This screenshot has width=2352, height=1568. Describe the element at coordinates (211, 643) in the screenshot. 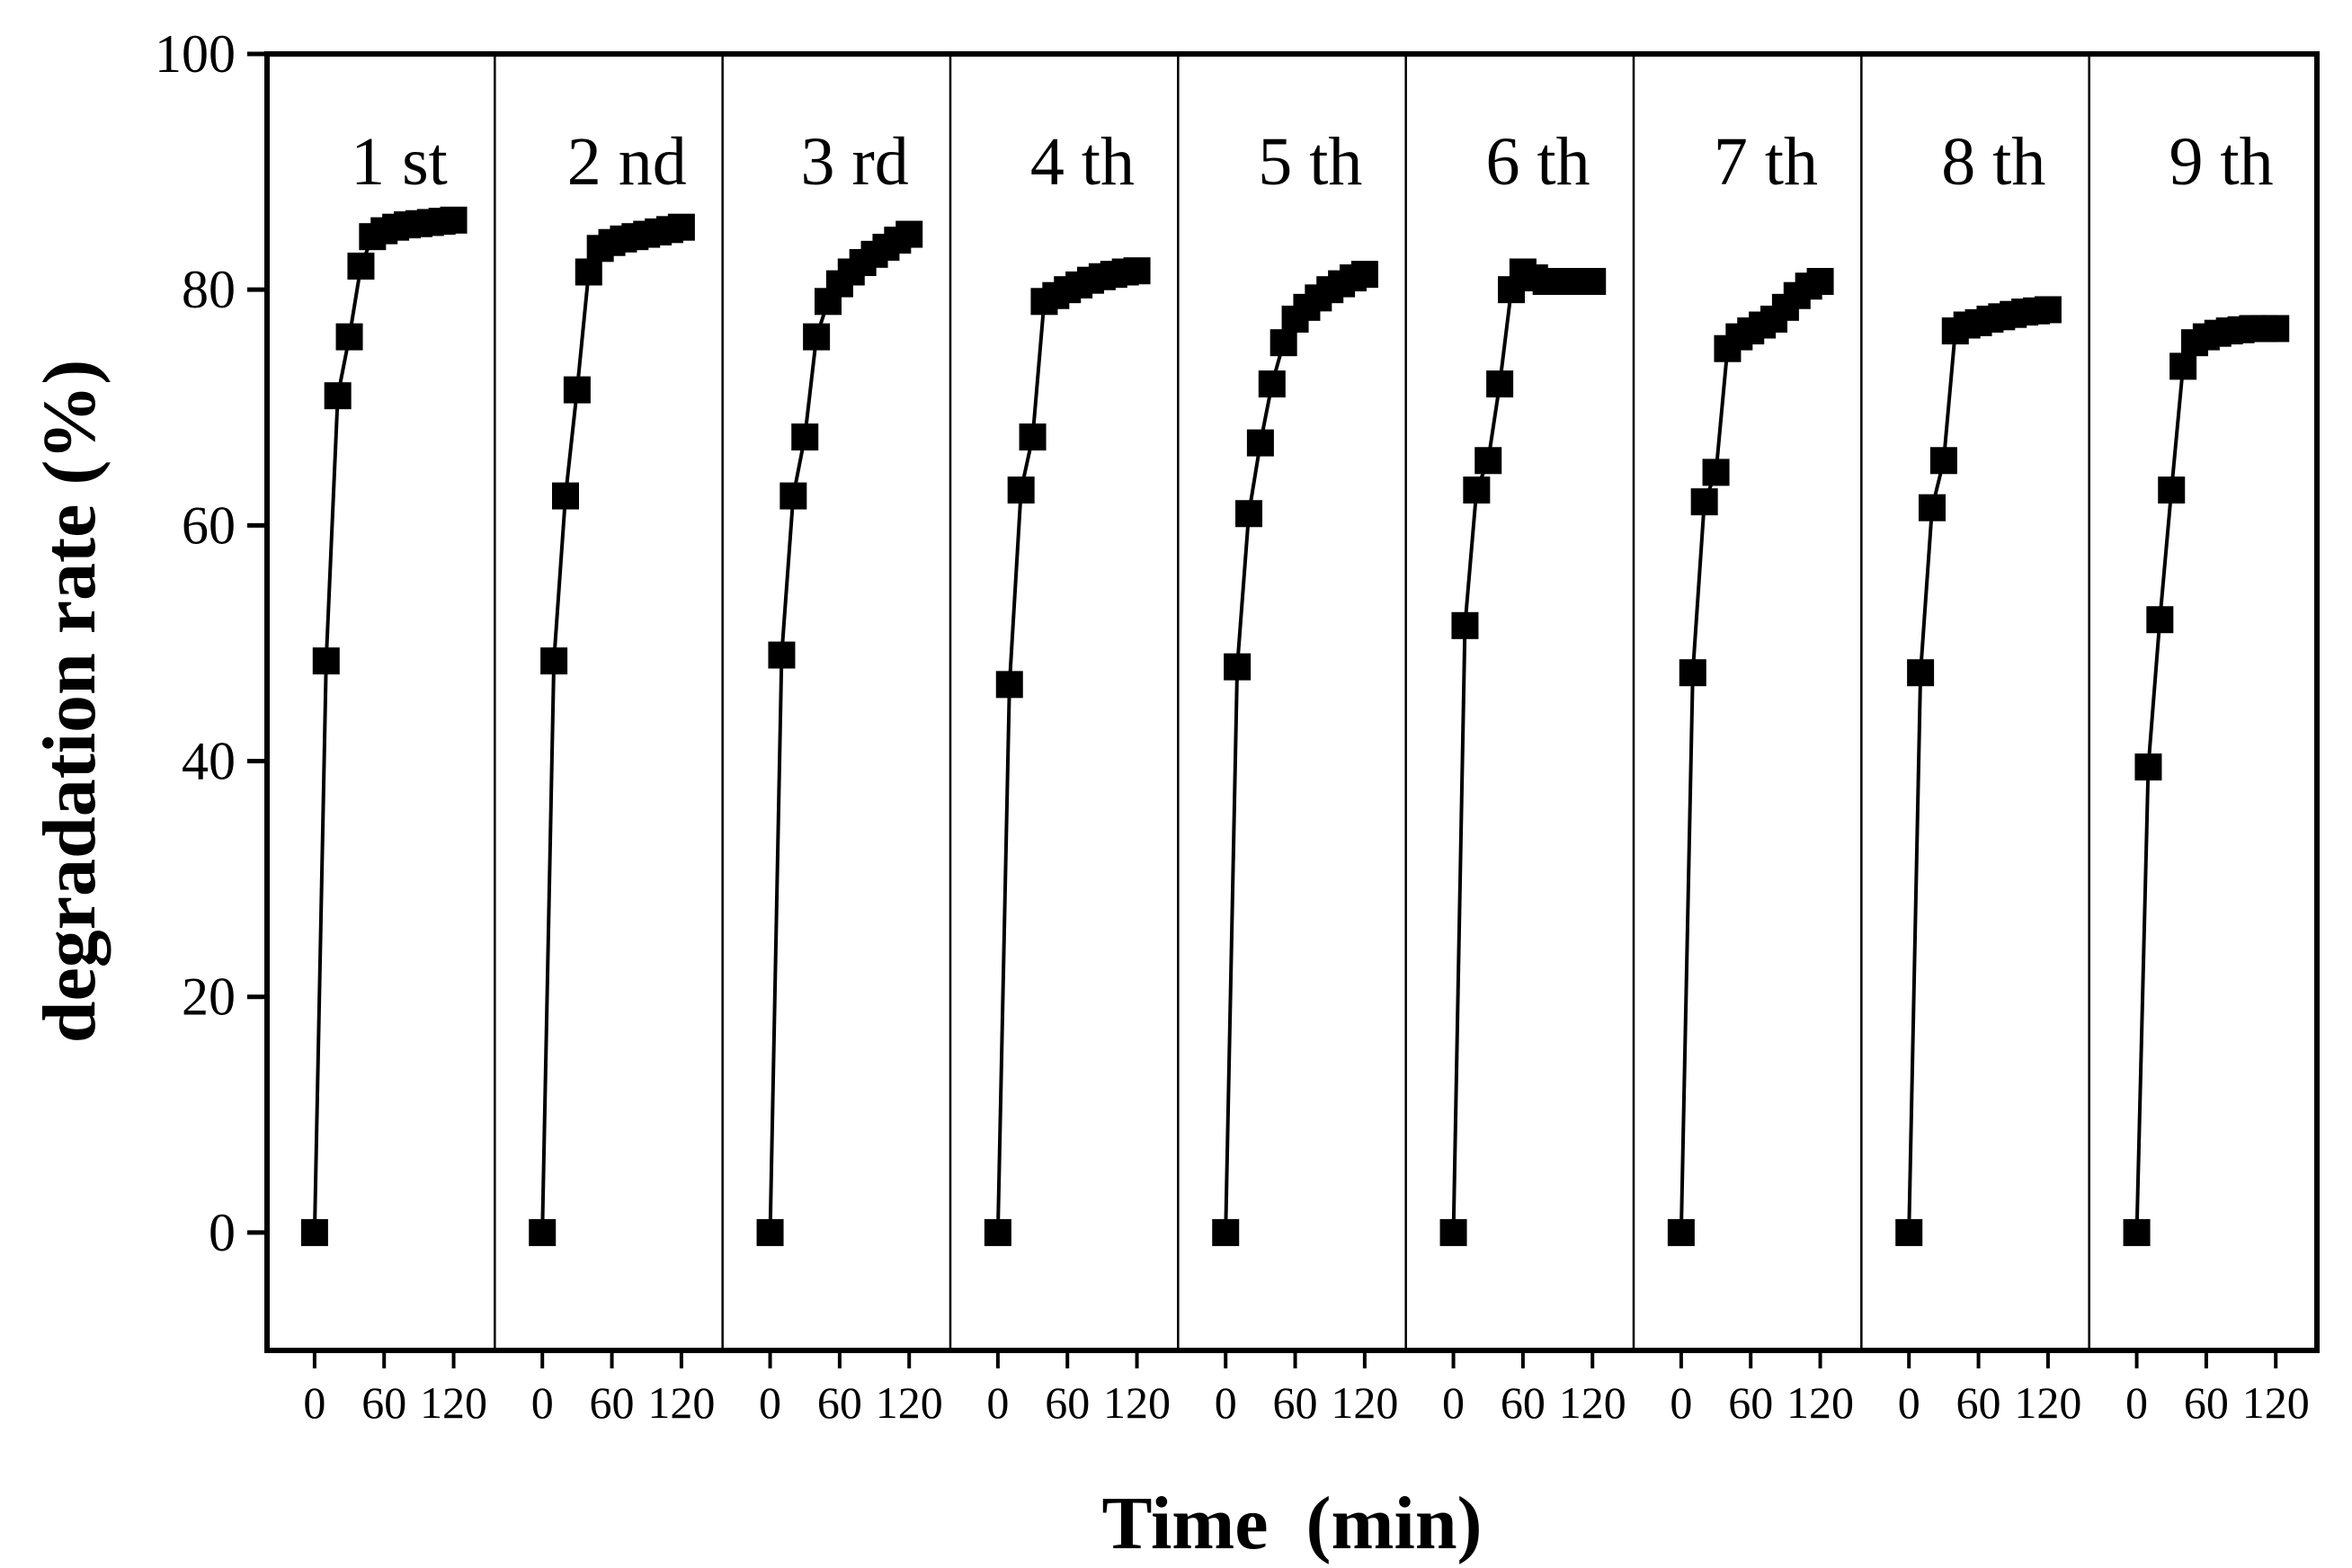

I see `y-axis: 0 20 40 60 80 100` at that location.